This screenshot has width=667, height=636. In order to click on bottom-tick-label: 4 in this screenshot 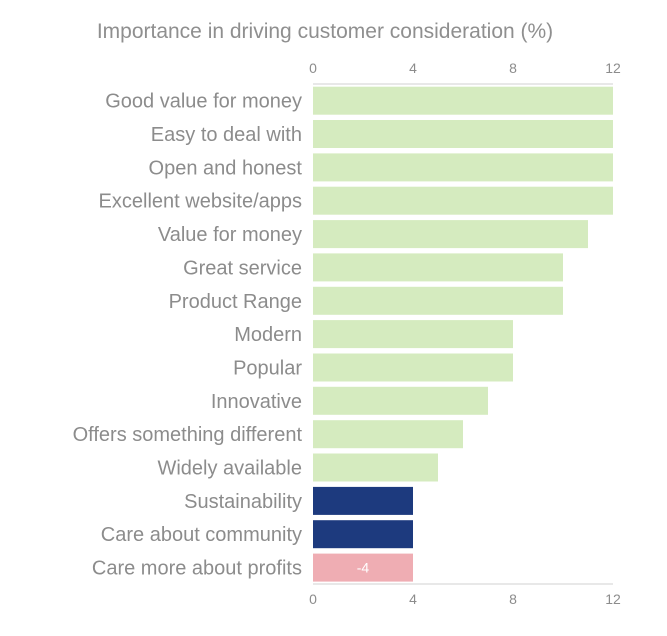, I will do `click(413, 599)`.